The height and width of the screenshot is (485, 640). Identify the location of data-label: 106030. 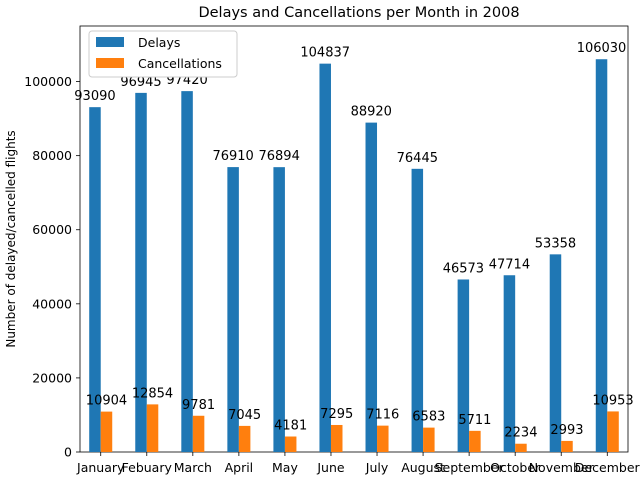
(602, 48).